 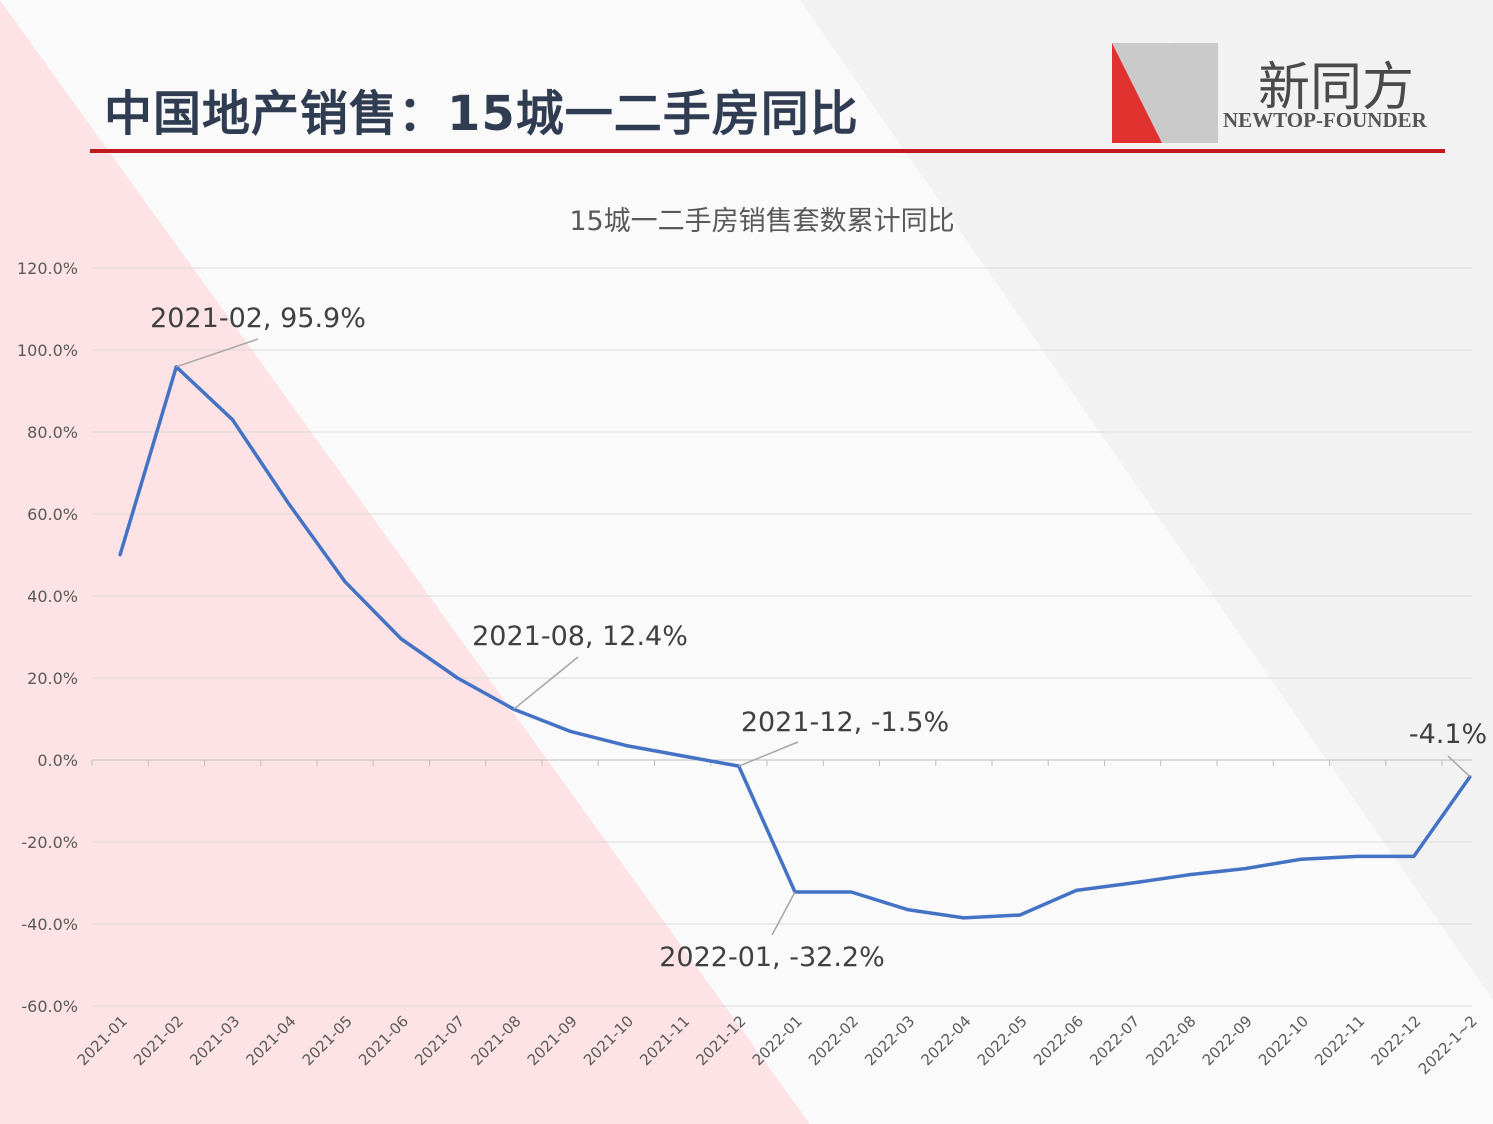 What do you see at coordinates (57, 760) in the screenshot?
I see `y-tick-label: 0.0%` at bounding box center [57, 760].